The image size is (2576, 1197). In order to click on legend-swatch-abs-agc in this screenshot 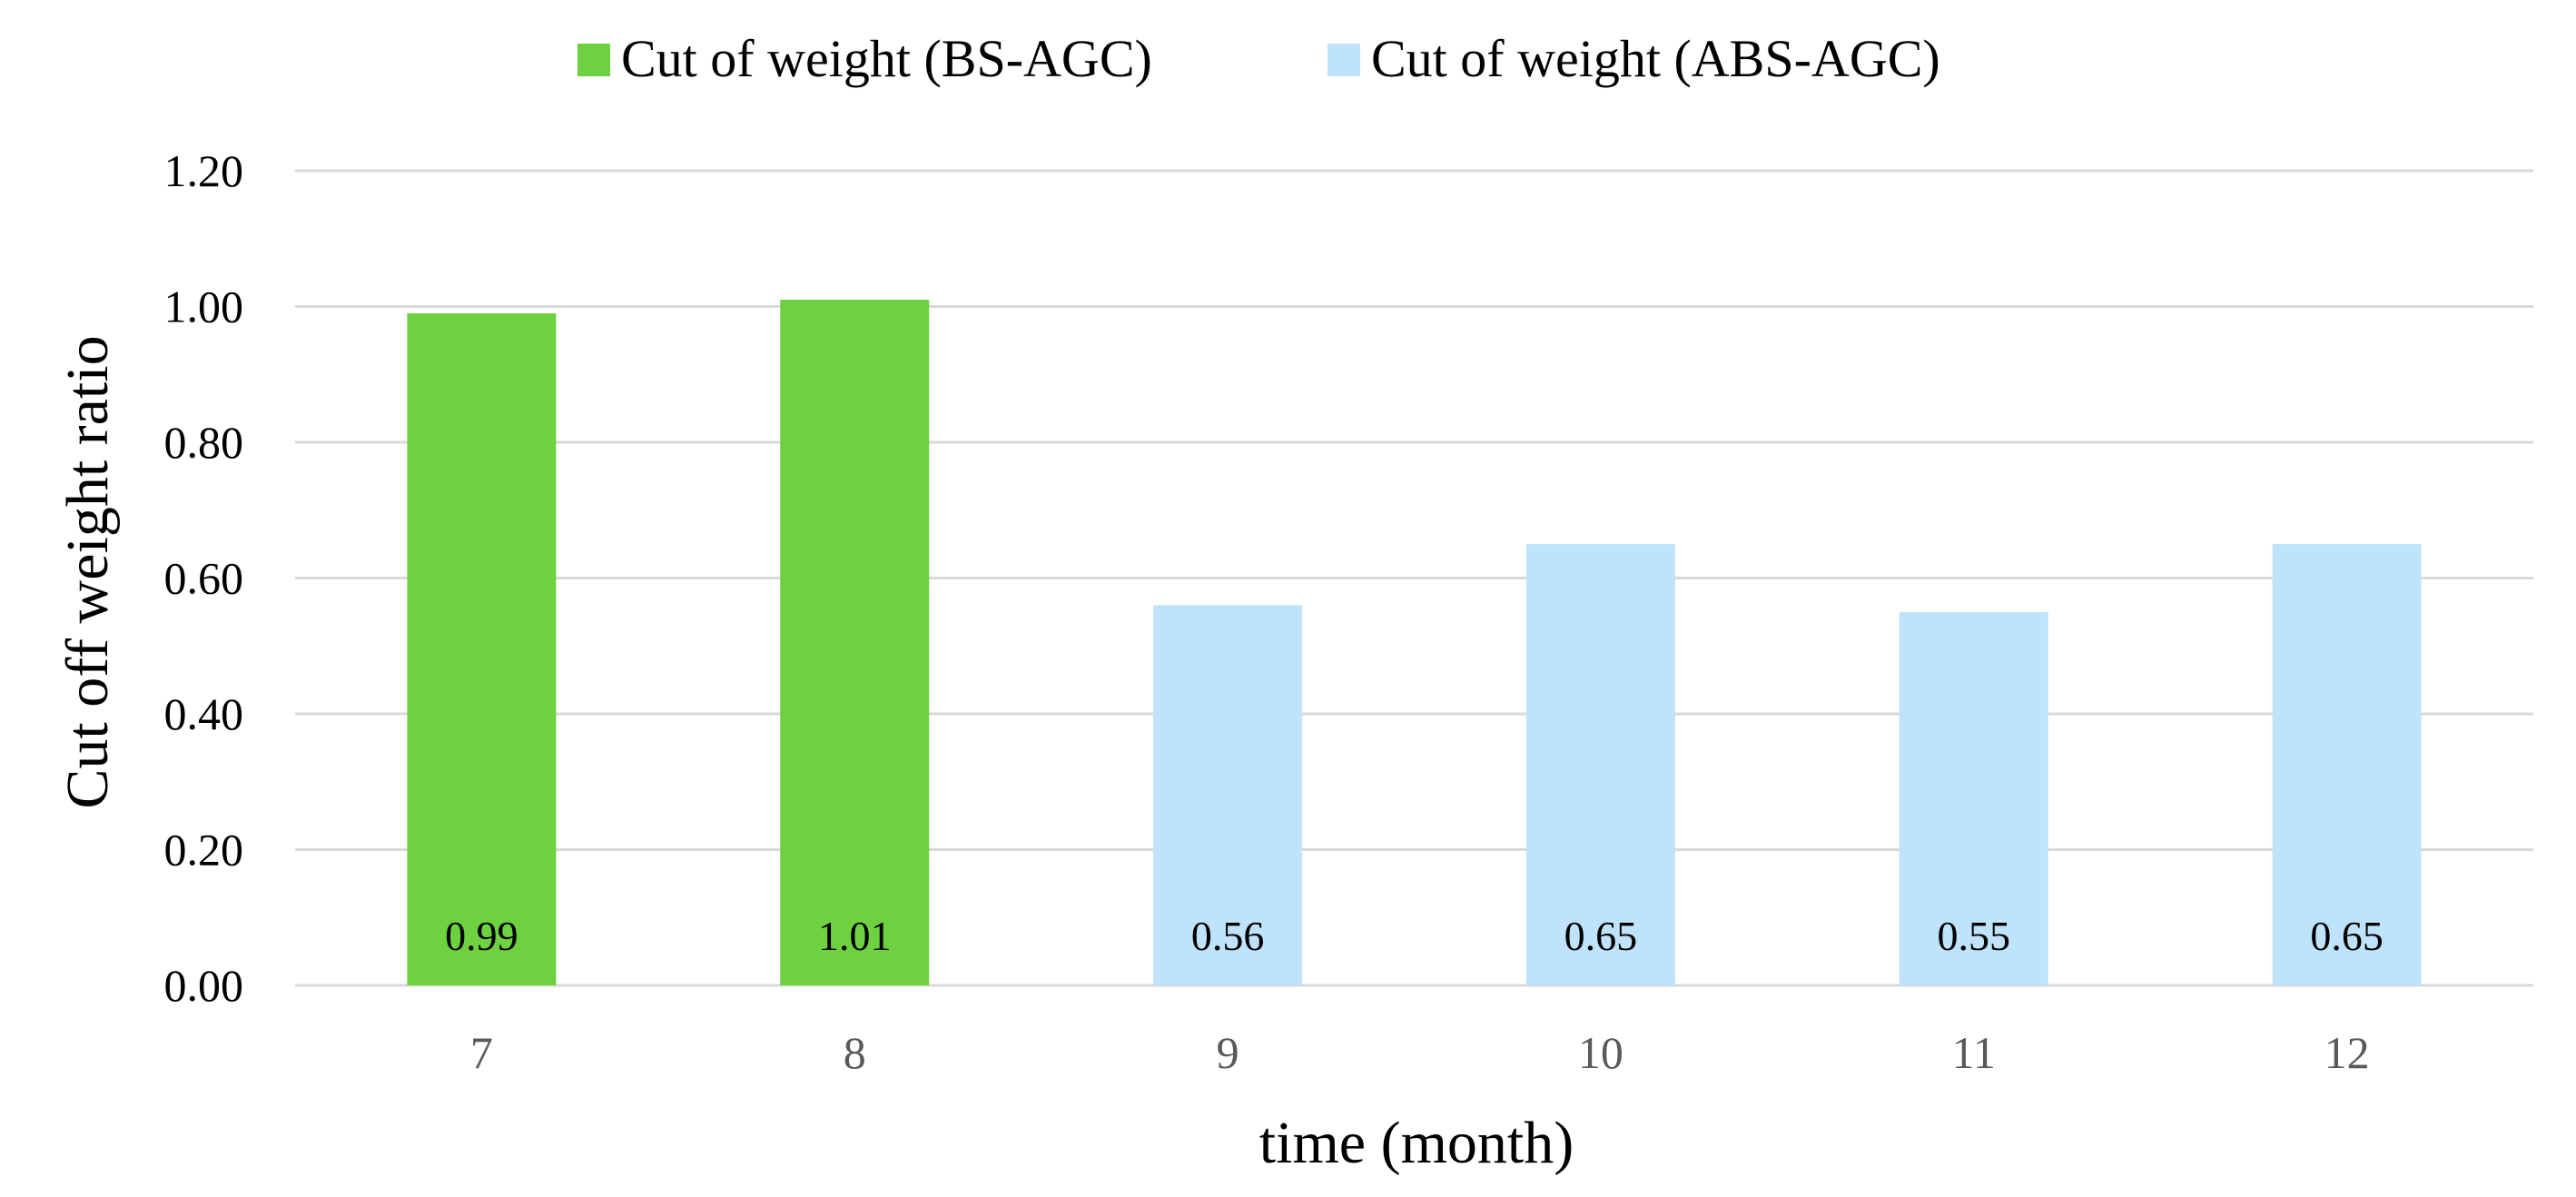, I will do `click(1343, 60)`.